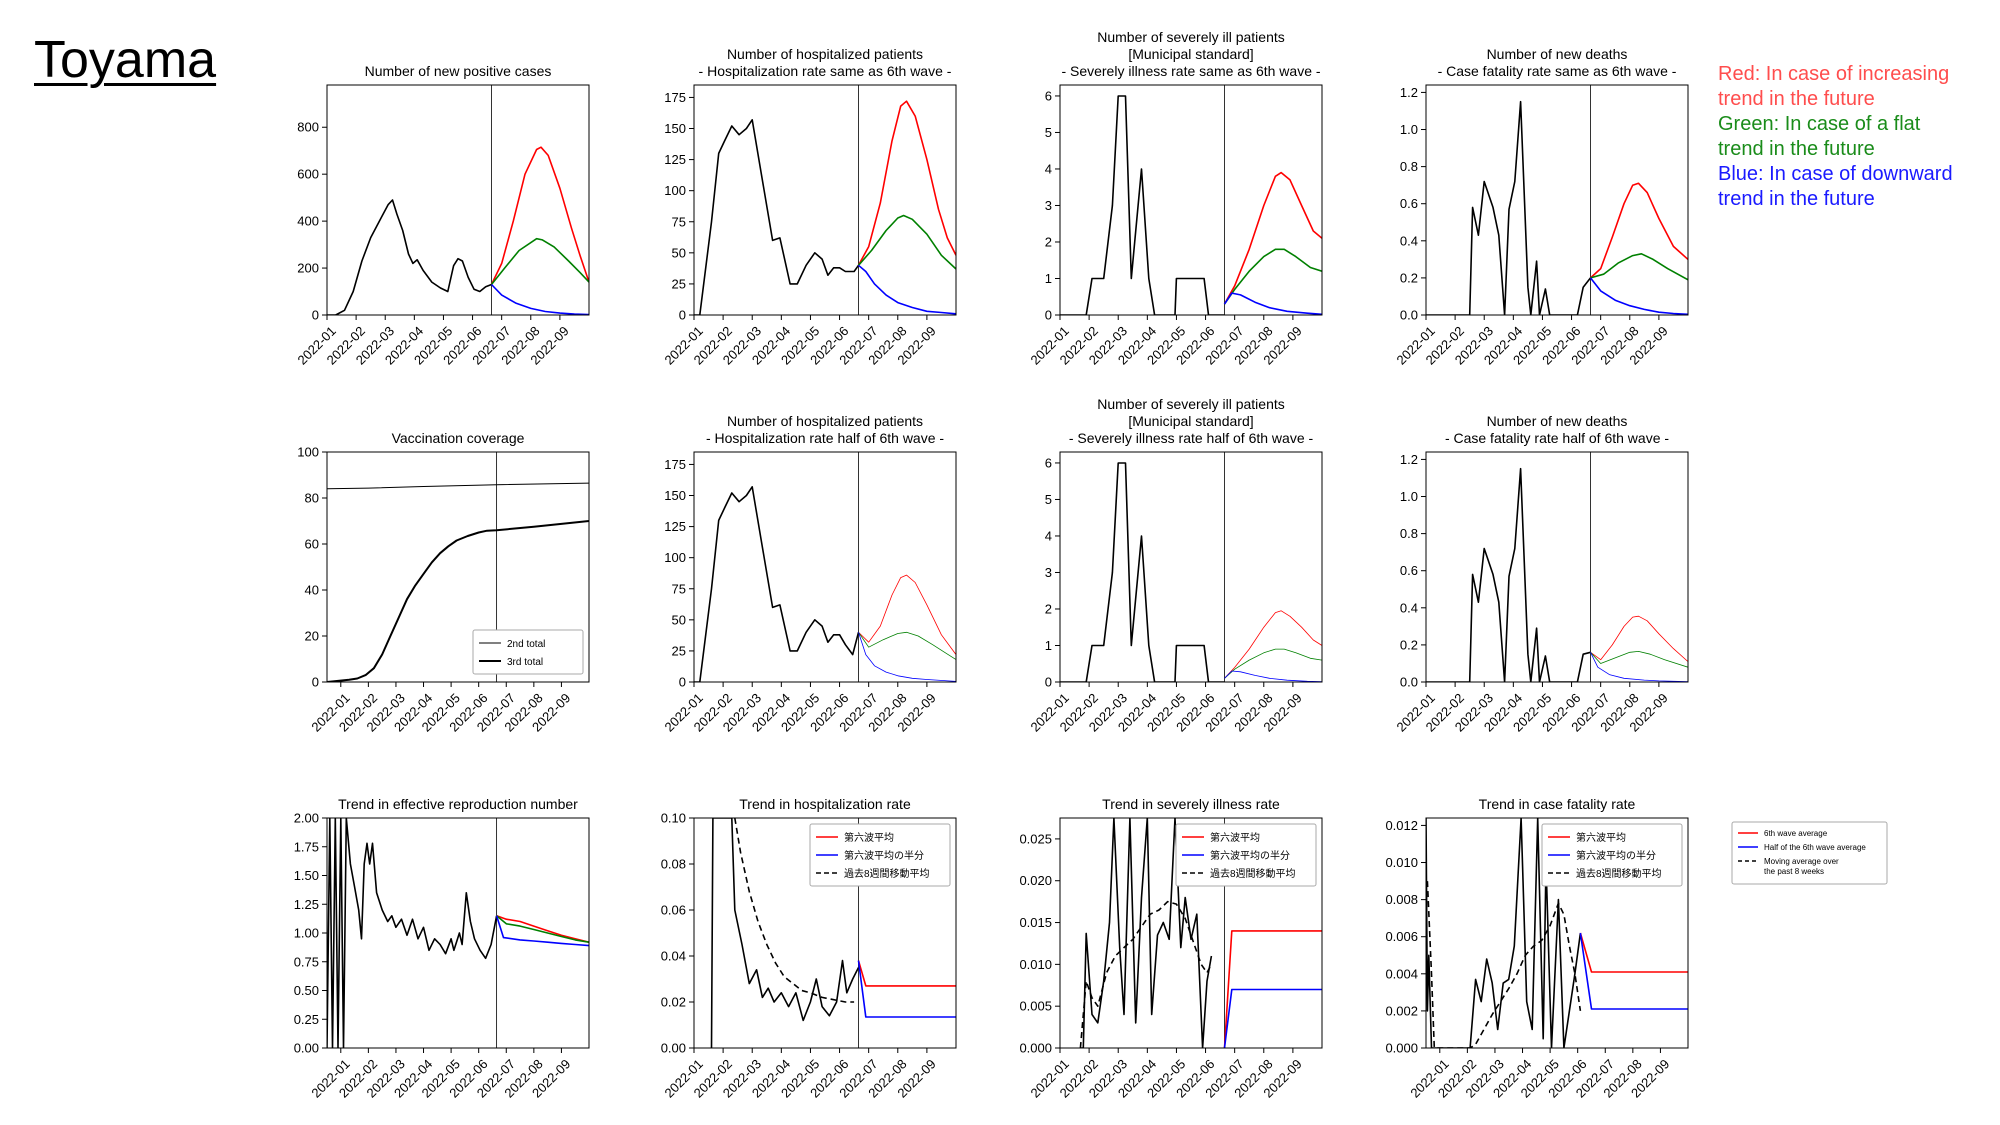 The image size is (2000, 1125). I want to click on side-legend-label: Moving average over, so click(1801, 861).